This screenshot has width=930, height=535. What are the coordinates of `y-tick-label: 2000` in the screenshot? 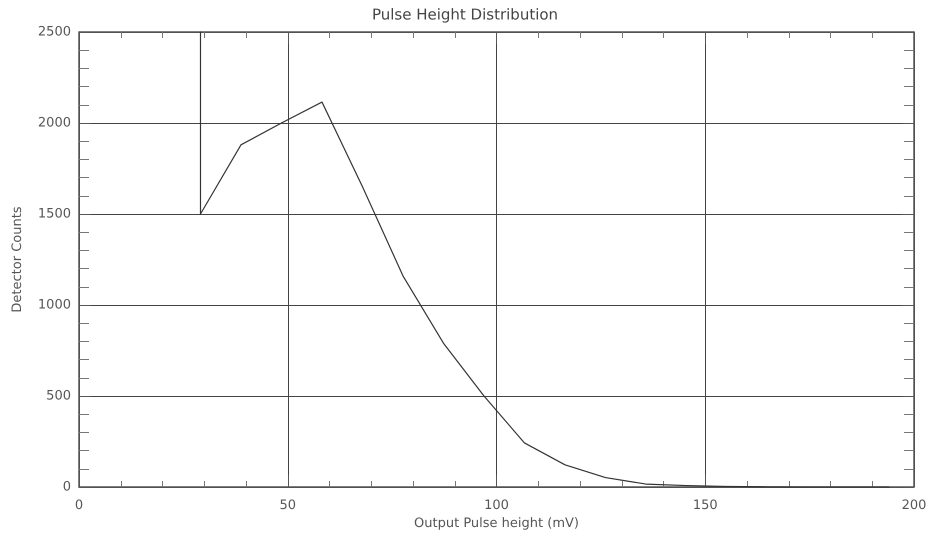 It's located at (54, 123).